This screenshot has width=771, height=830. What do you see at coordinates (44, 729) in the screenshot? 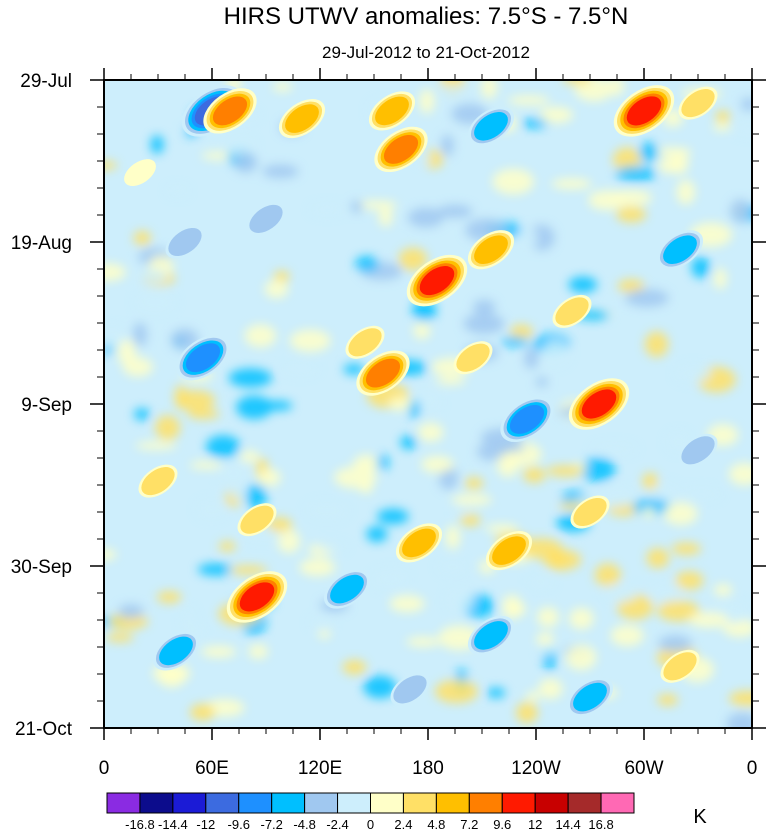
I see `y-tick-label: 21-Oct` at bounding box center [44, 729].